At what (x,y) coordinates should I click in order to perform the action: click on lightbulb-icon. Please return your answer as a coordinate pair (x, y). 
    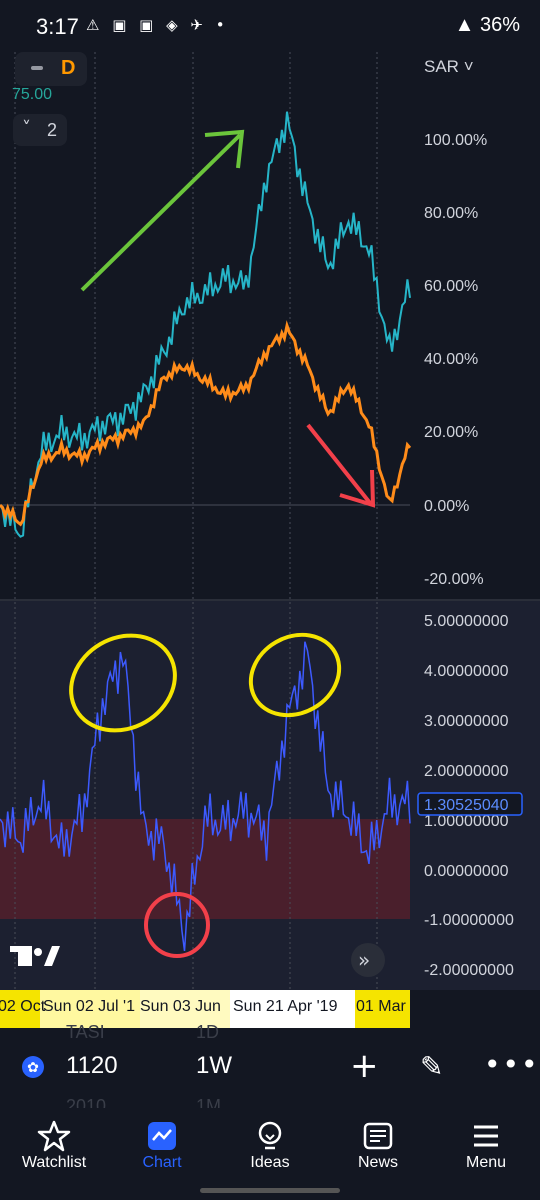
    Looking at the image, I should click on (270, 1135).